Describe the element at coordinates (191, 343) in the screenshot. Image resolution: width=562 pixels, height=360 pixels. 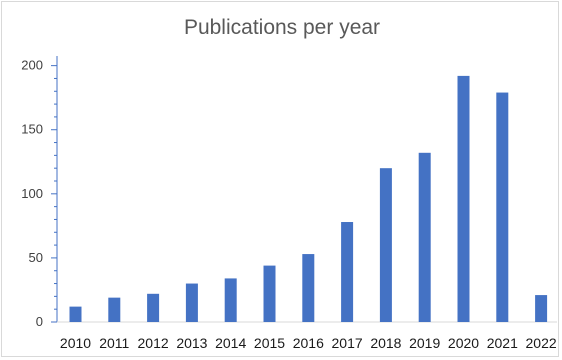
I see `x-tick-label-2013: 2013` at that location.